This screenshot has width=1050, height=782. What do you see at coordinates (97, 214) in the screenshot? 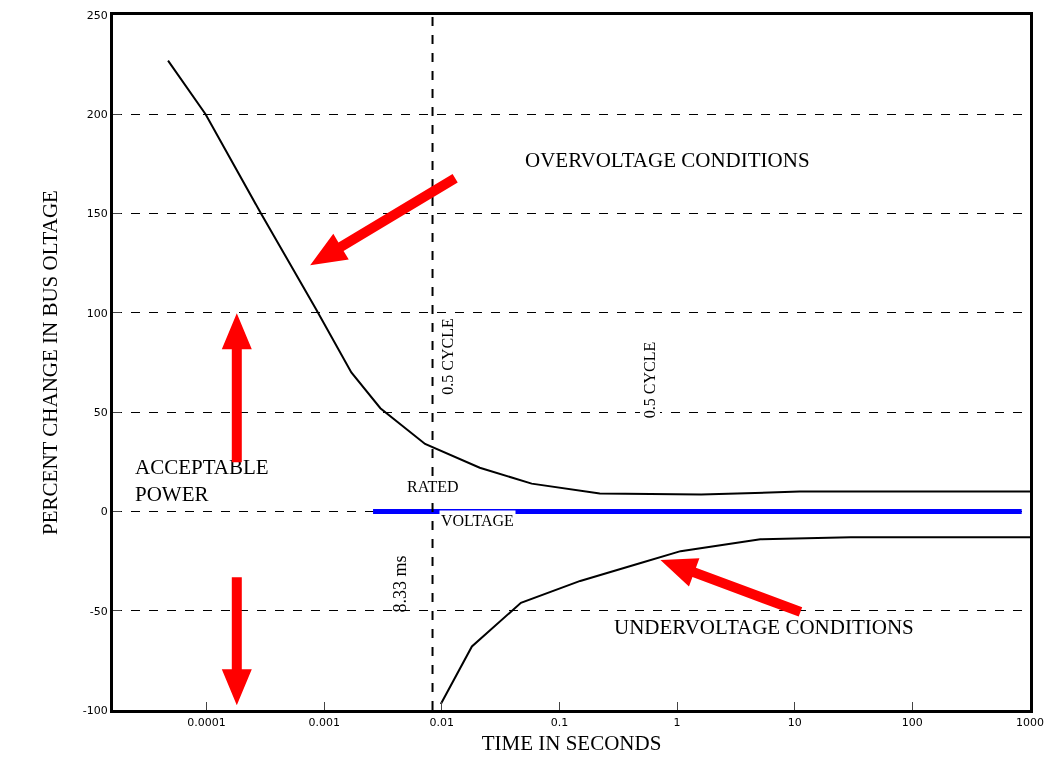
I see `y-tick-label: 150` at bounding box center [97, 214].